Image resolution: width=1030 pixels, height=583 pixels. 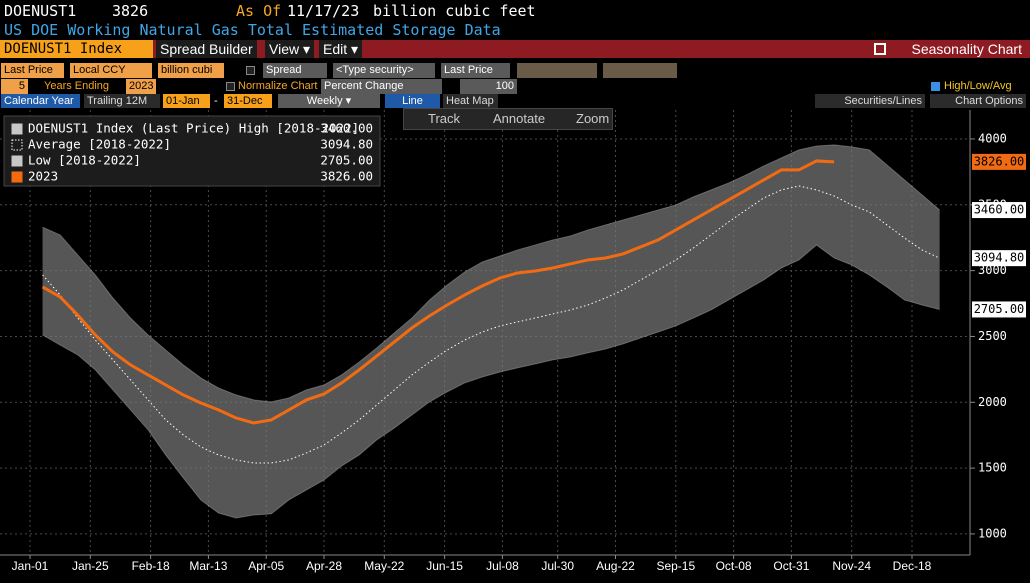 What do you see at coordinates (90, 566) in the screenshot?
I see `x-tick-label: Jan-25` at bounding box center [90, 566].